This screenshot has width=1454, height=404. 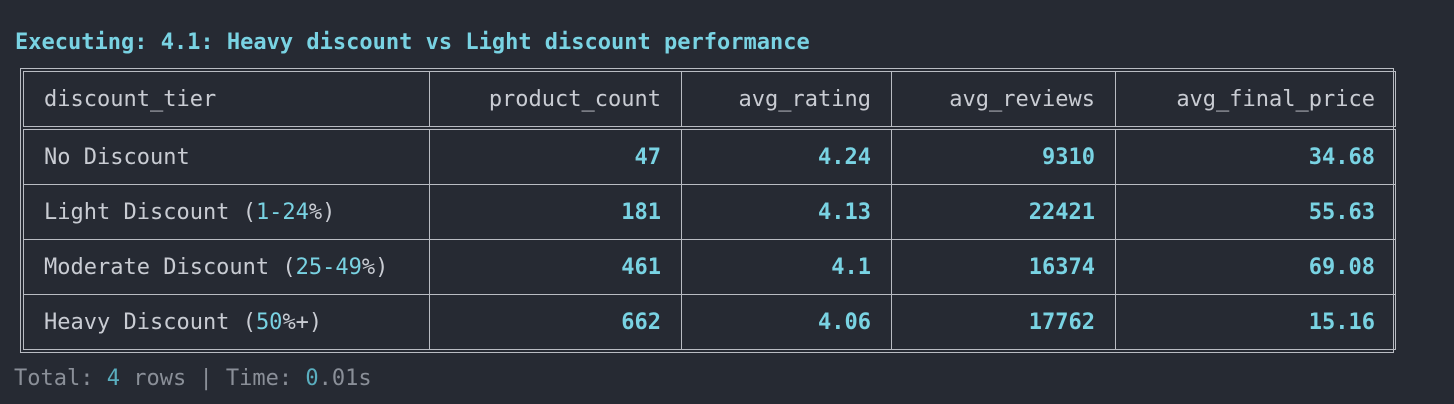 I want to click on cell-discount-tier: Moderate Discount (25-49%), so click(x=226, y=267).